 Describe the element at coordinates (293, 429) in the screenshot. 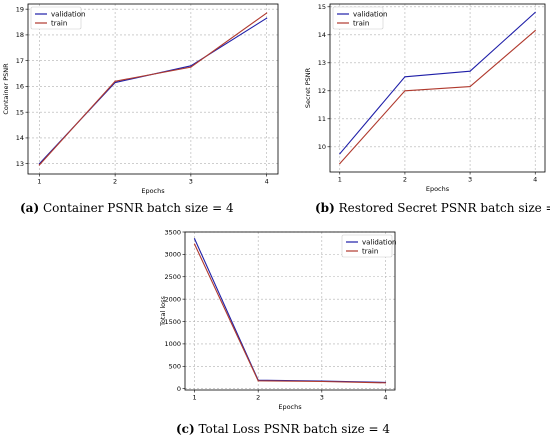

I see `caption-text: Total Loss PSNR batch size = 4` at that location.